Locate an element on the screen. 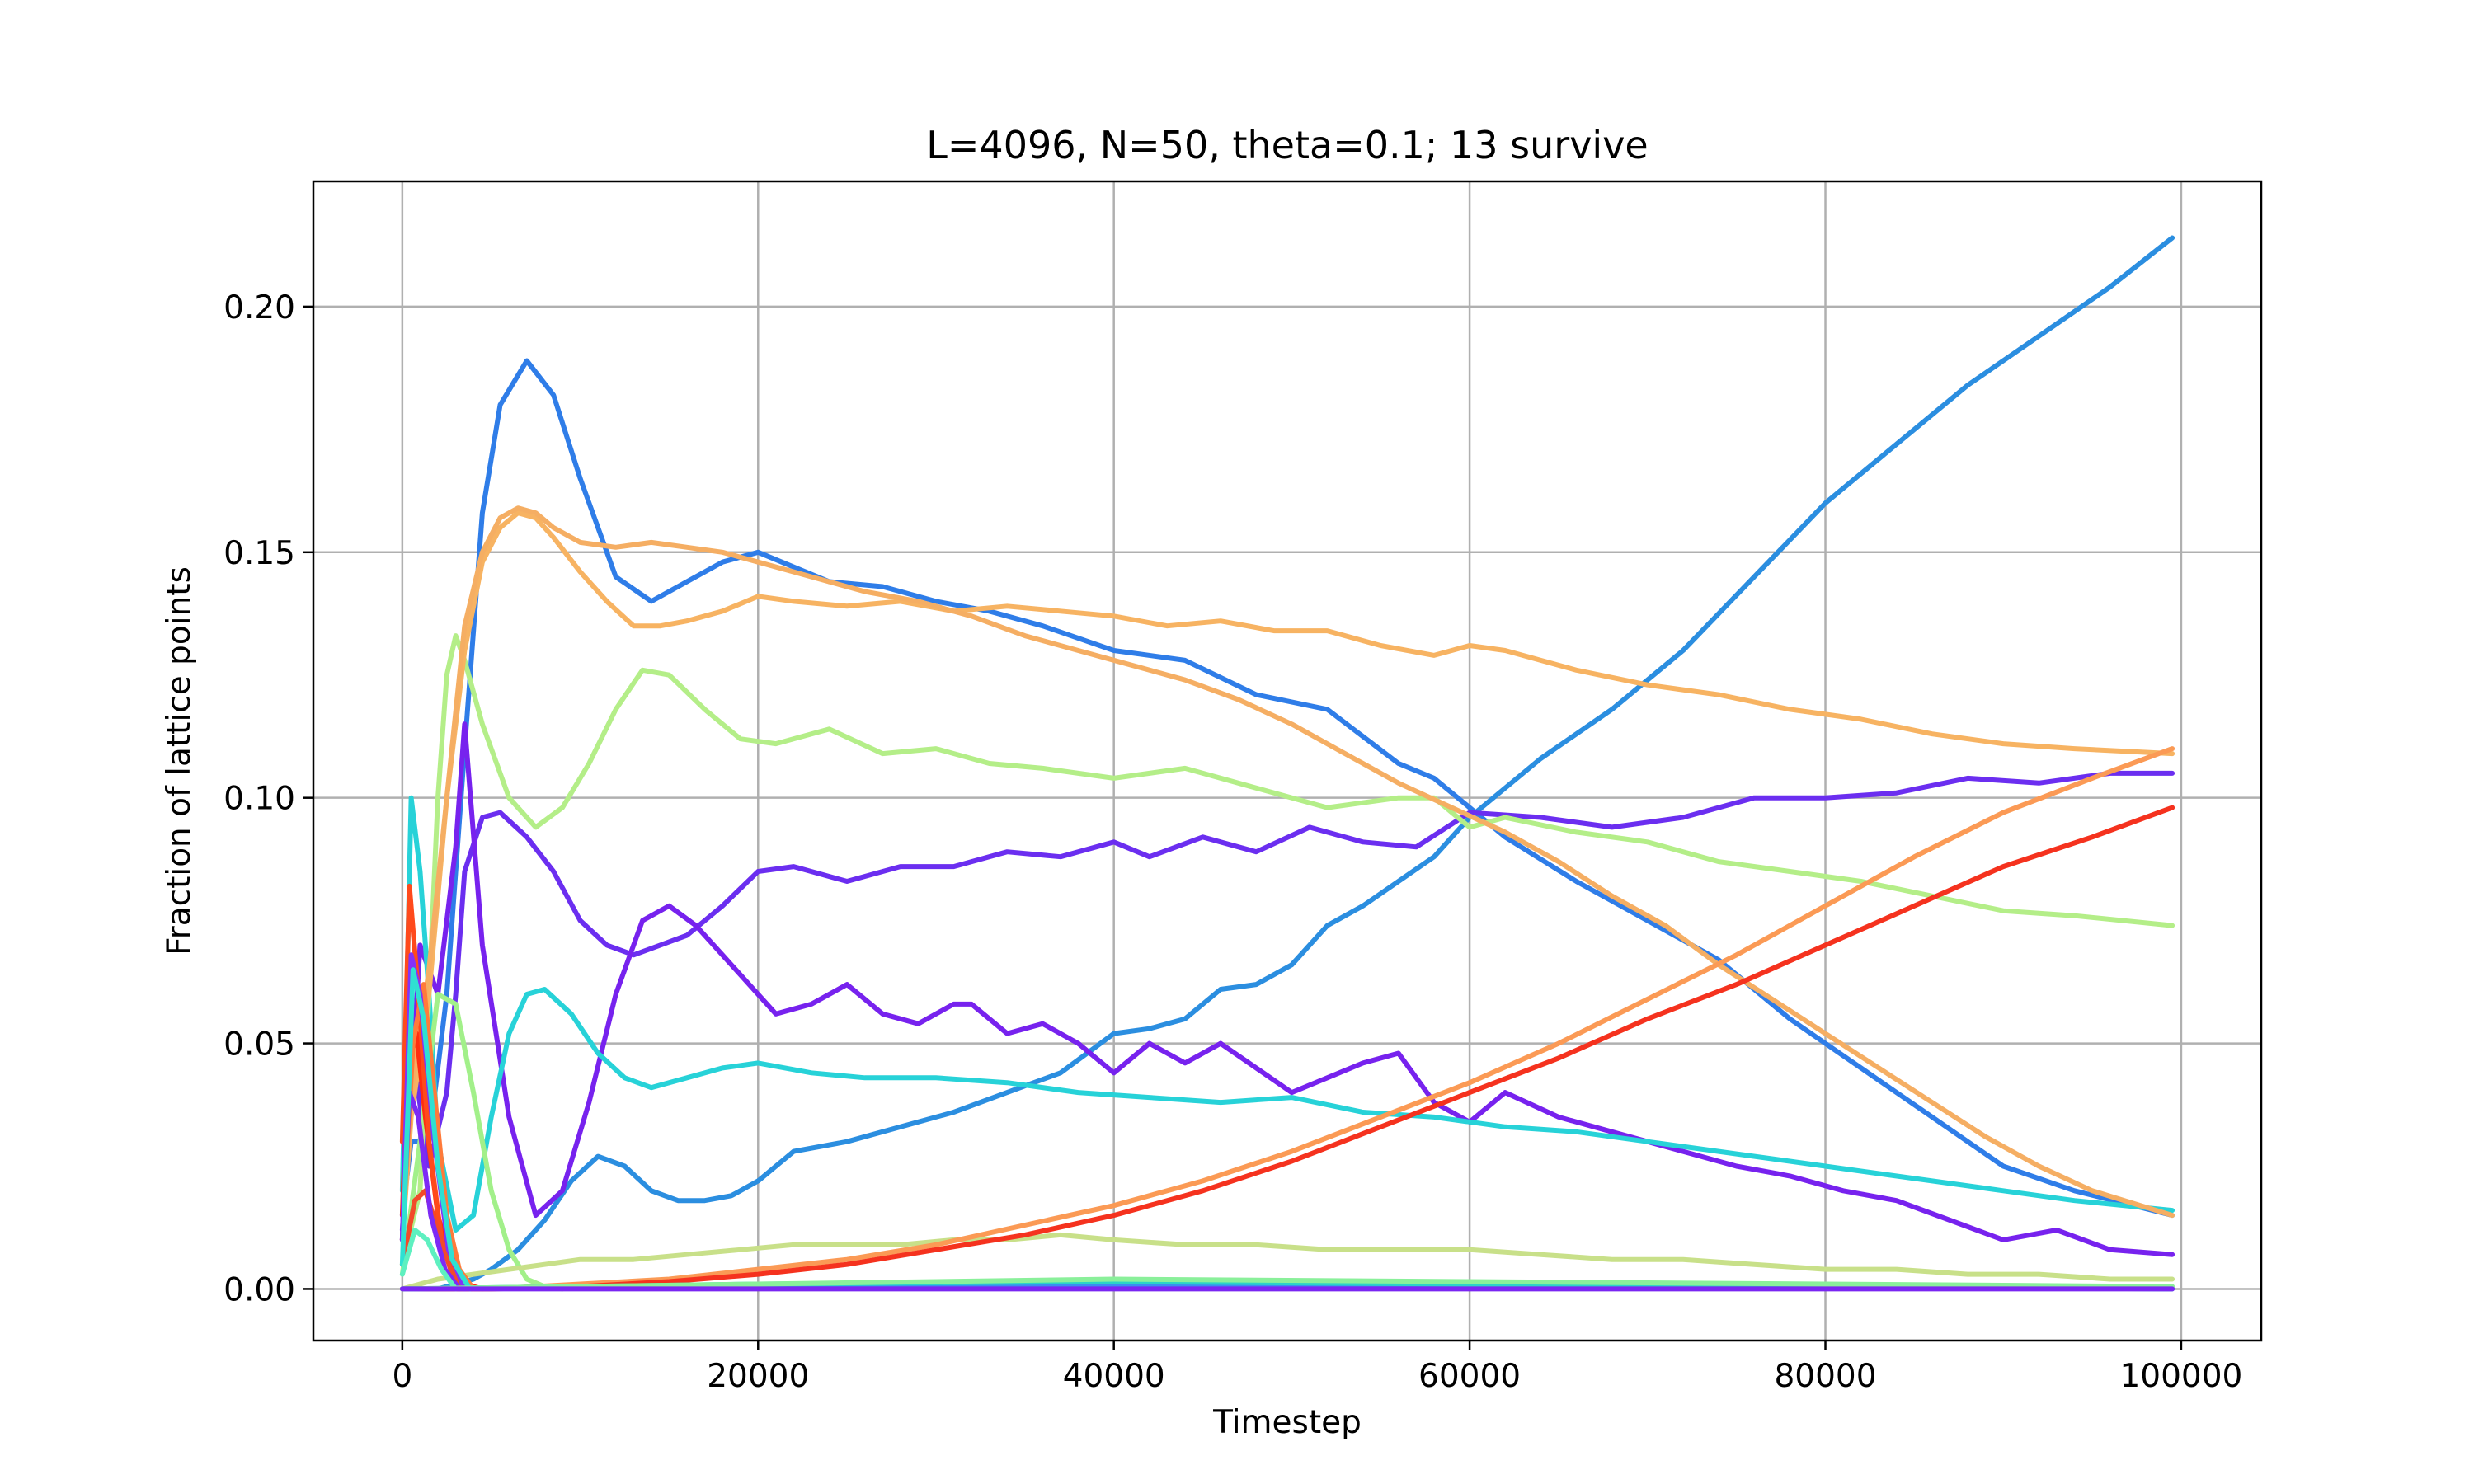 The width and height of the screenshot is (2474, 1484). x-tick-label: 0 is located at coordinates (402, 1376).